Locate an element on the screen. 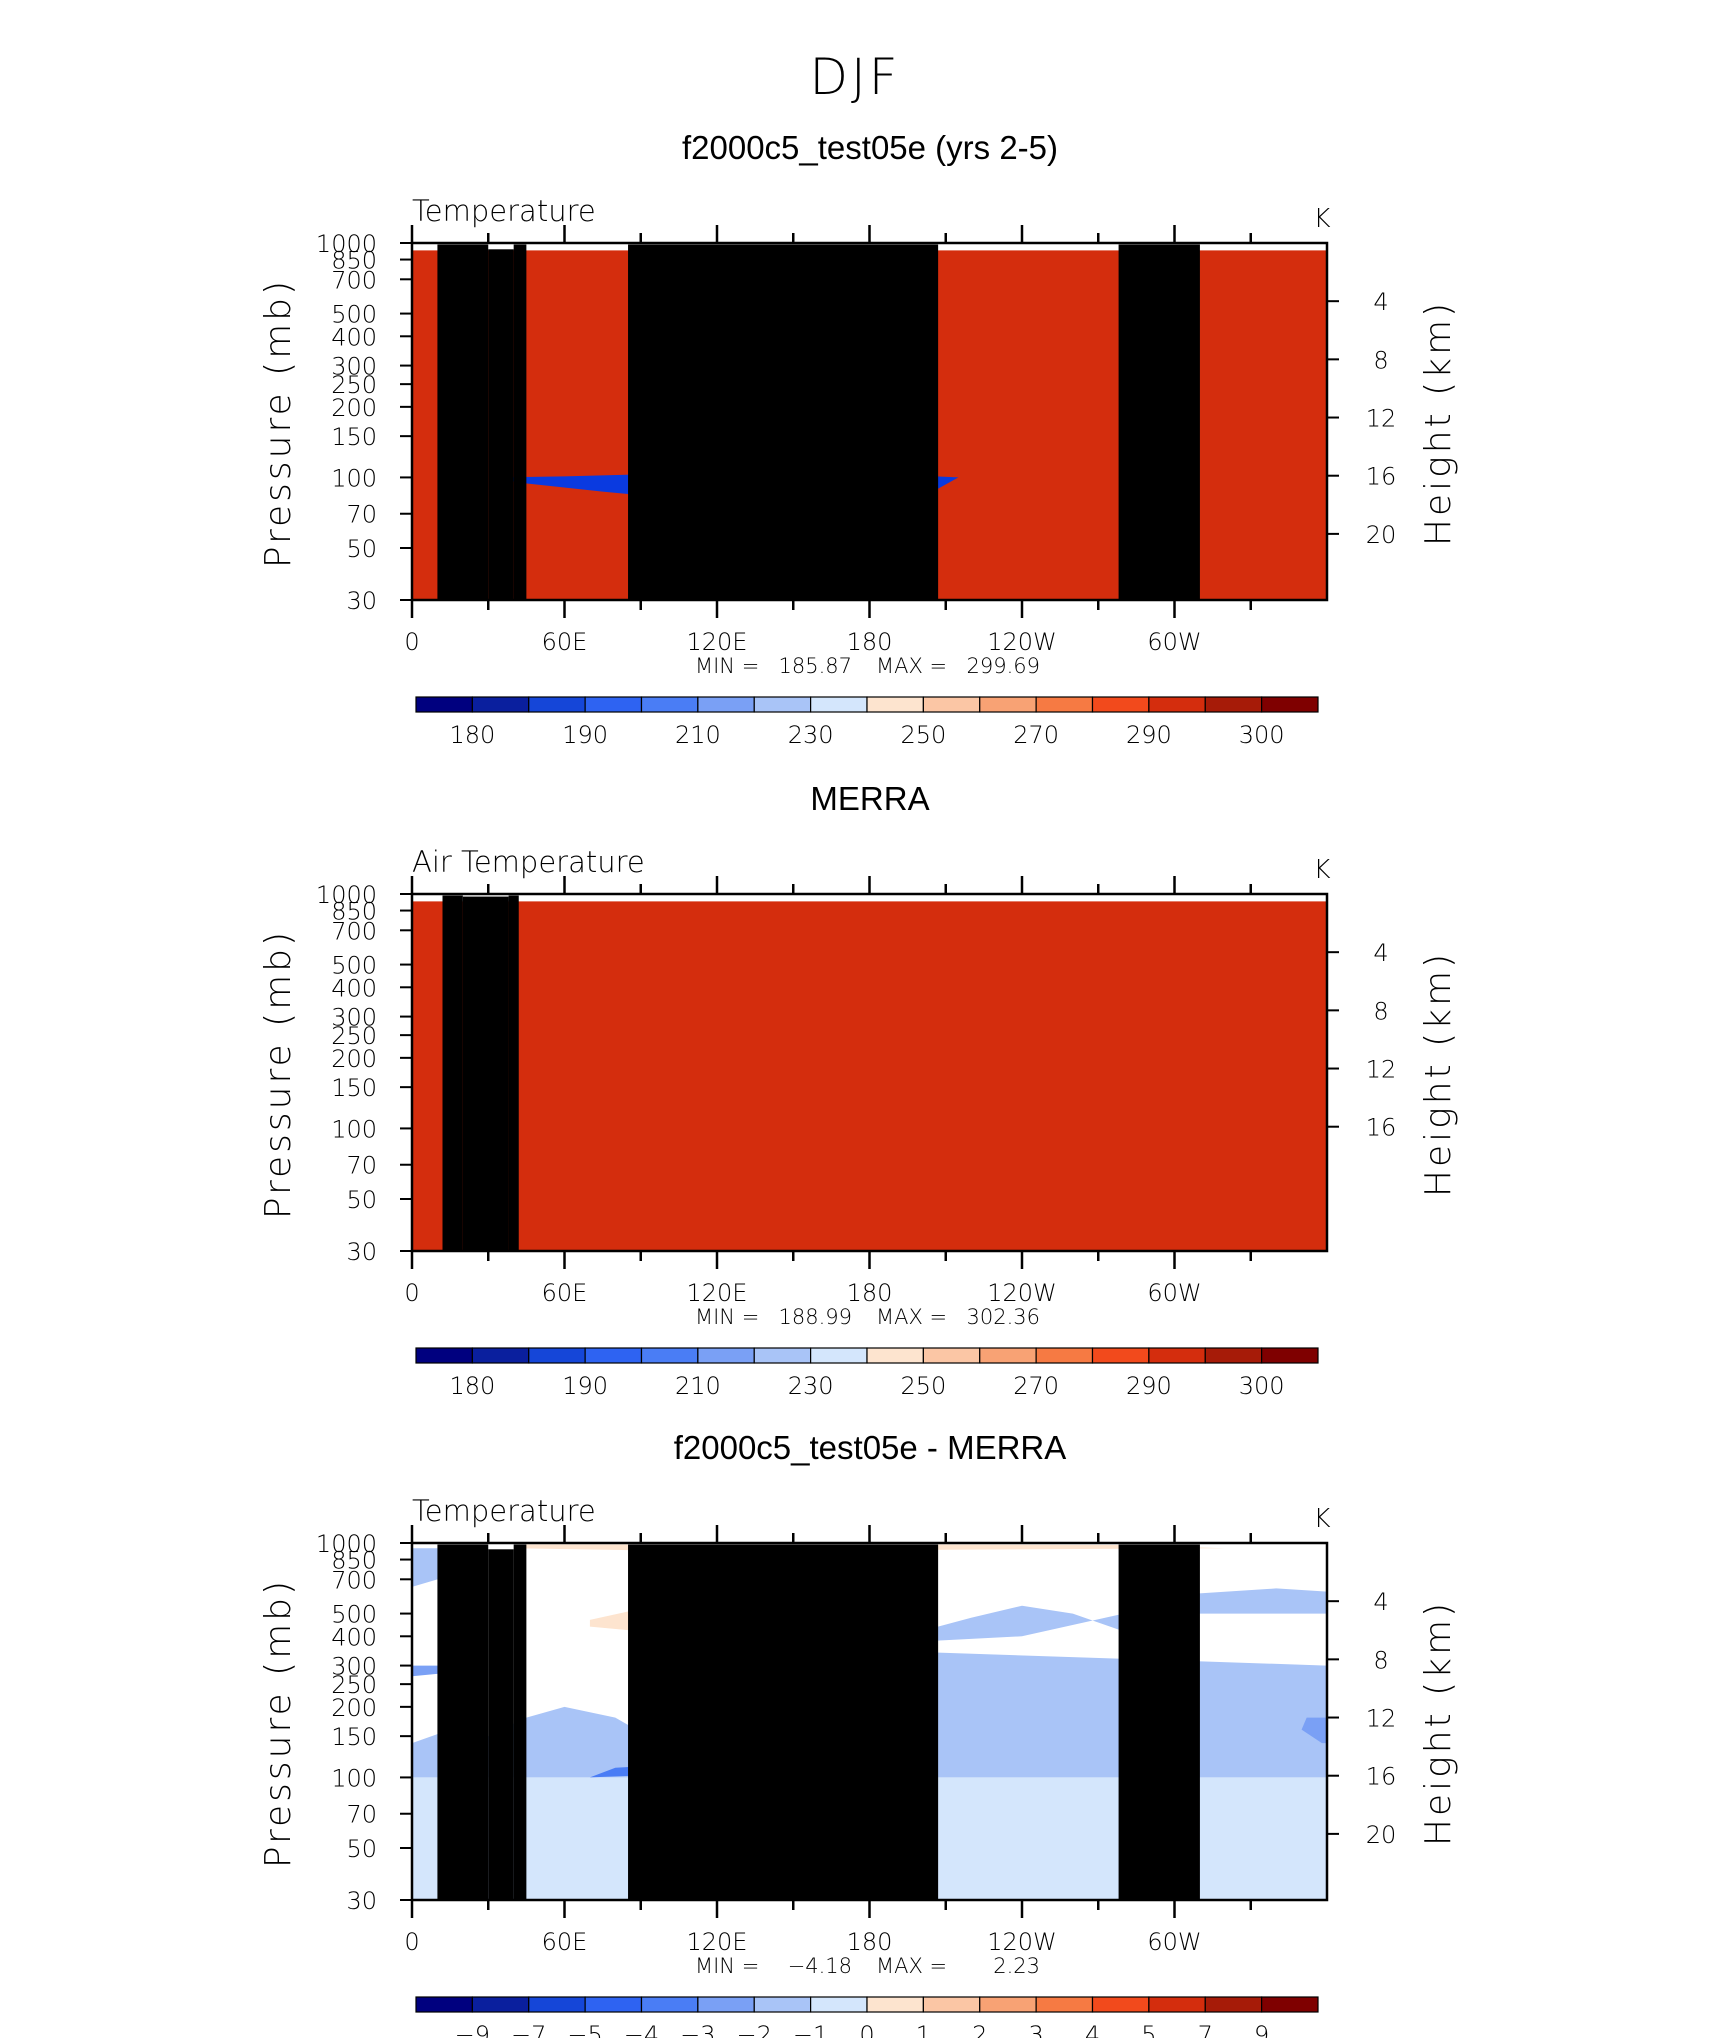 The image size is (1710, 2038). contour-band is located at coordinates (869, 1076).